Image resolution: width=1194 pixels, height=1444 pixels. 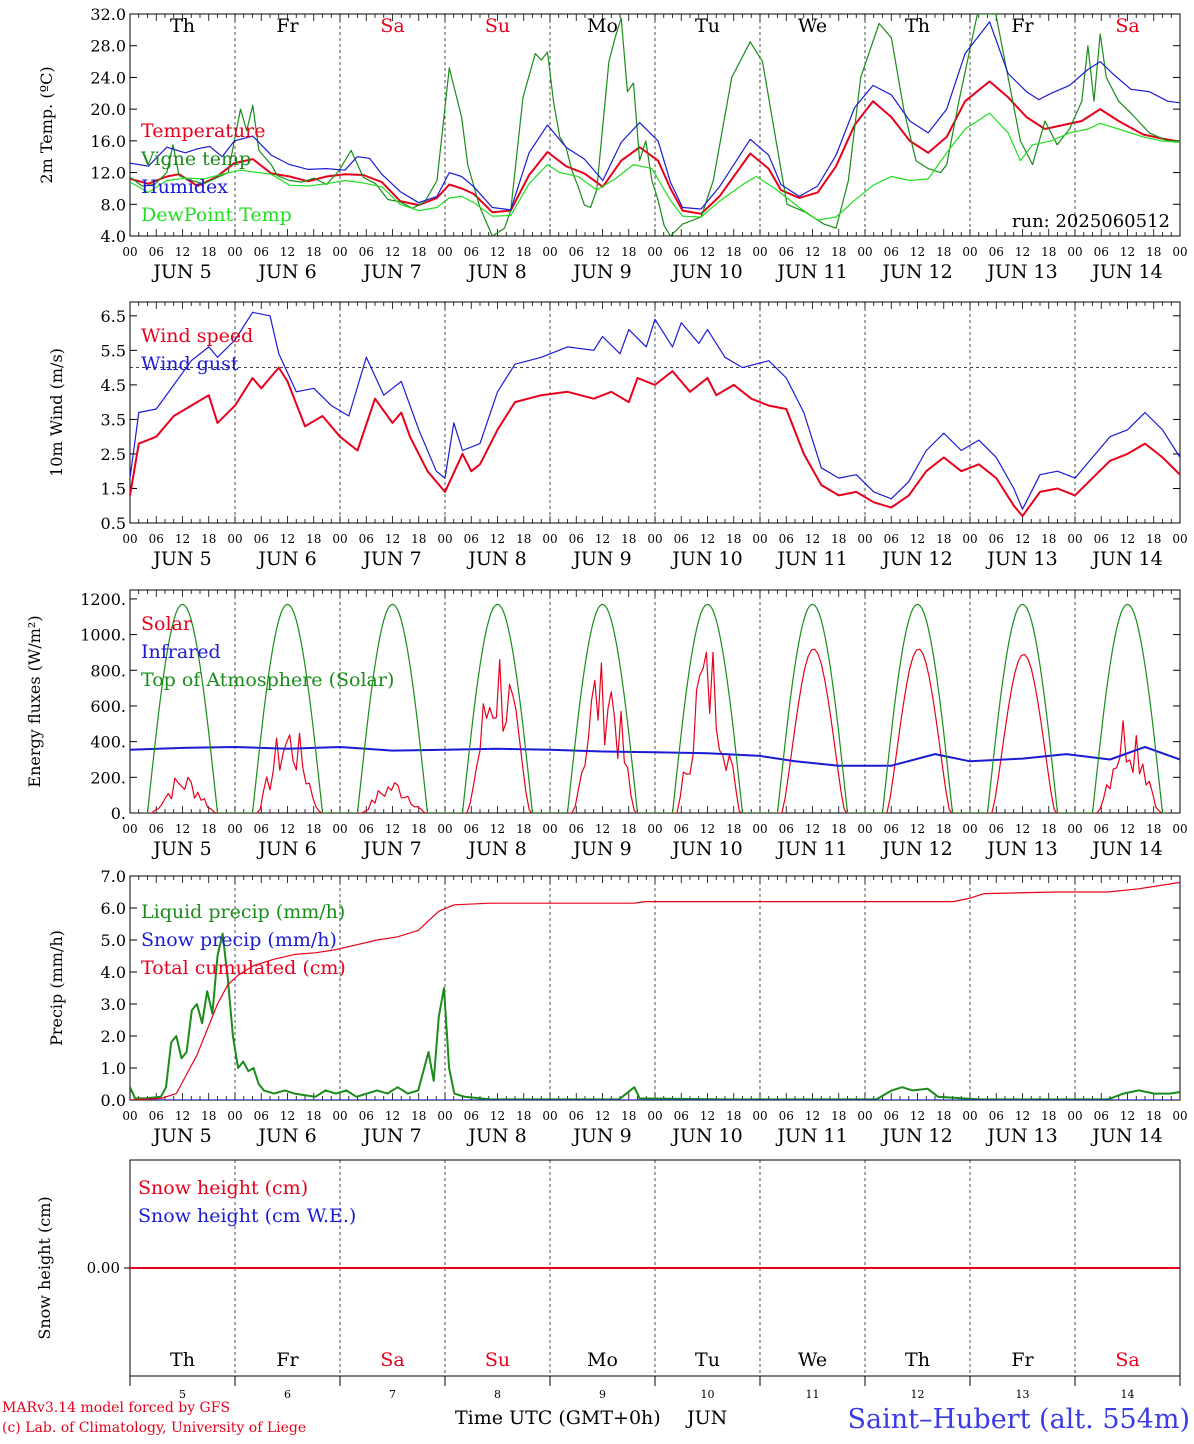 I want to click on panel-frame, so click(x=655, y=701).